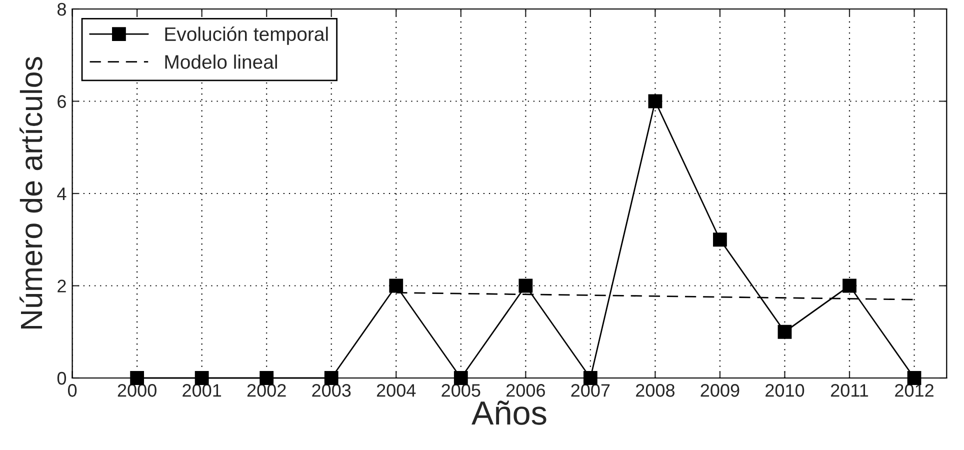  I want to click on y-tick-label: 0, so click(61, 378).